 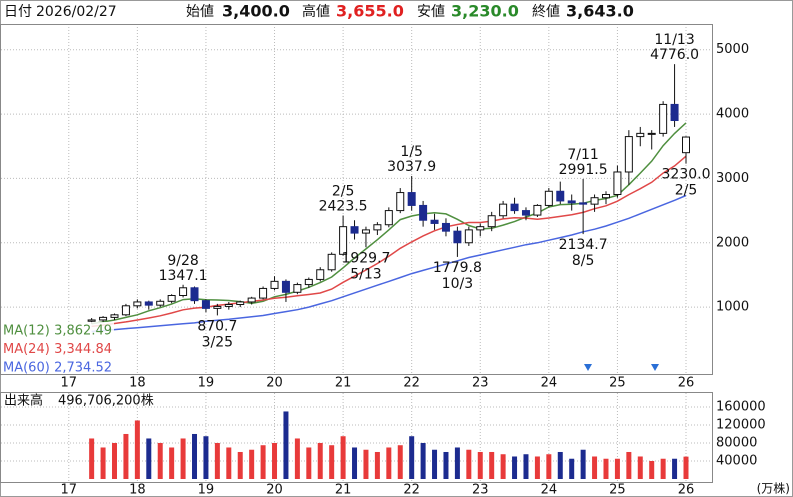 I want to click on low-annotation: 3230.0, so click(x=686, y=175).